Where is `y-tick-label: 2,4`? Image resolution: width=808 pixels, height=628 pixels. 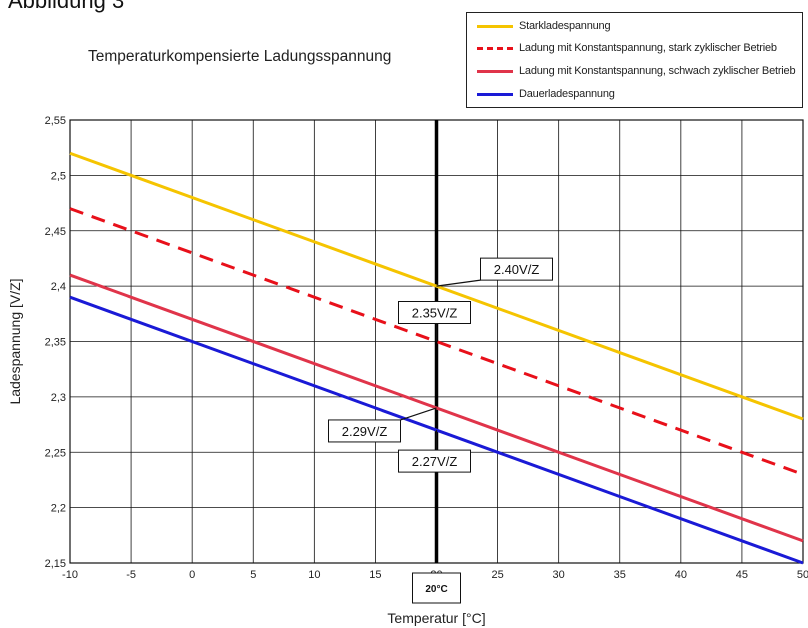 y-tick-label: 2,4 is located at coordinates (58, 287).